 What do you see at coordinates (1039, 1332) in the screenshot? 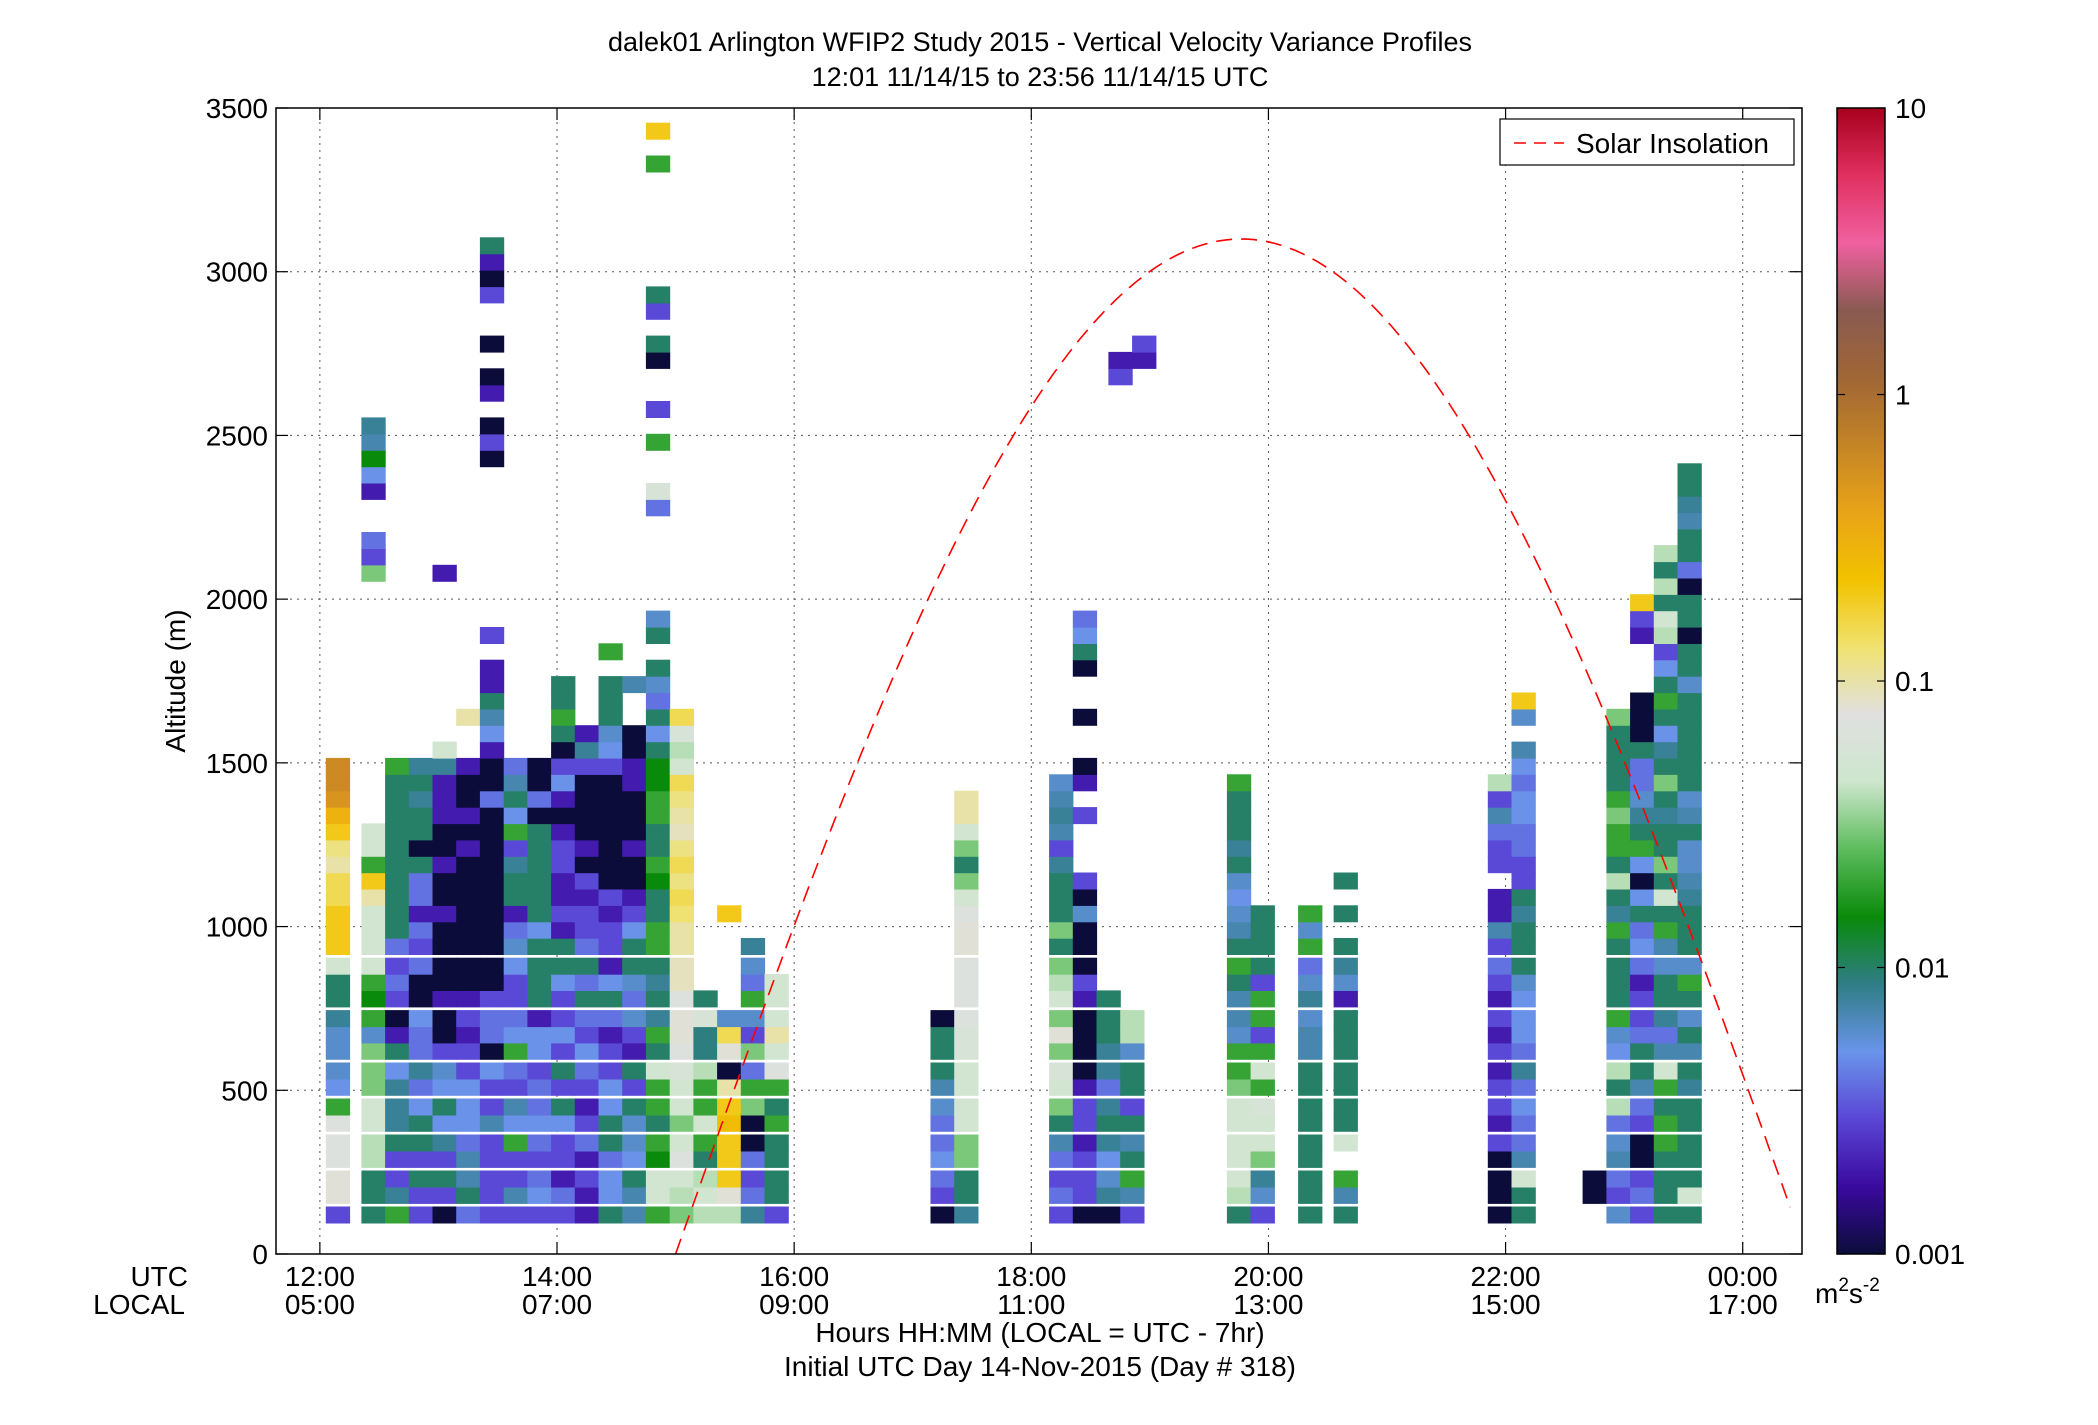
I see `x-axis-label: Hours HH:MM (LOCAL = UTC - 7hr)` at bounding box center [1039, 1332].